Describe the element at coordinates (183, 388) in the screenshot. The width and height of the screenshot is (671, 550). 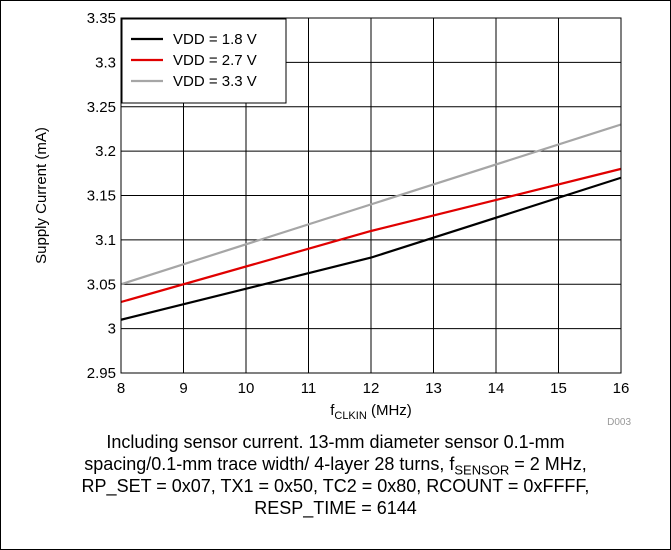
I see `x-tick-label: 9` at that location.